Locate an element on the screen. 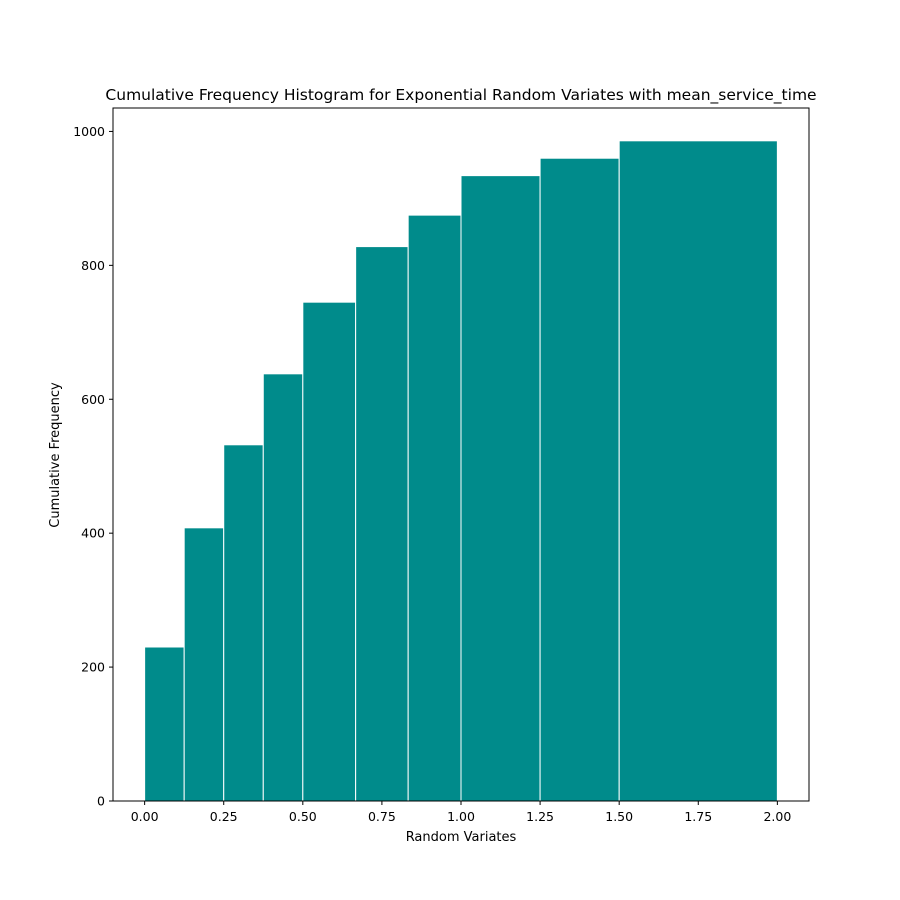 The width and height of the screenshot is (900, 900). y-tick-label: 1000 is located at coordinates (89, 131).